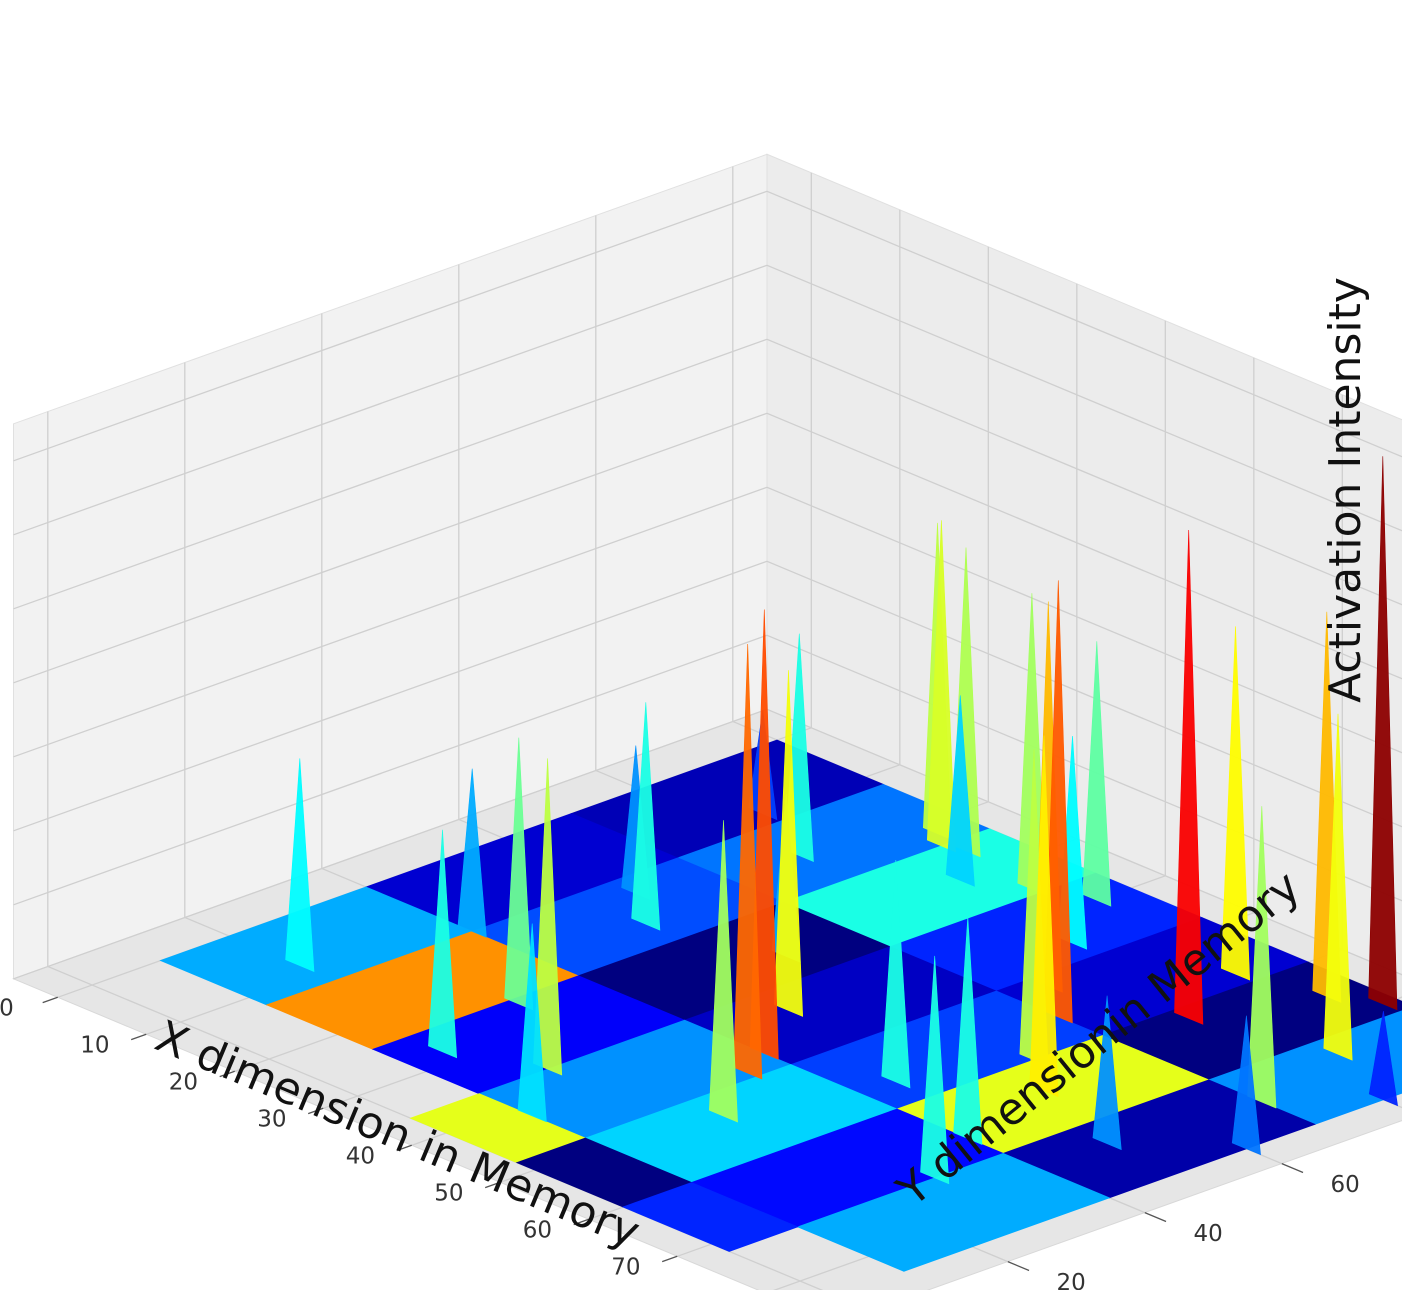  I want to click on y-tick-label: 40, so click(1207, 1234).